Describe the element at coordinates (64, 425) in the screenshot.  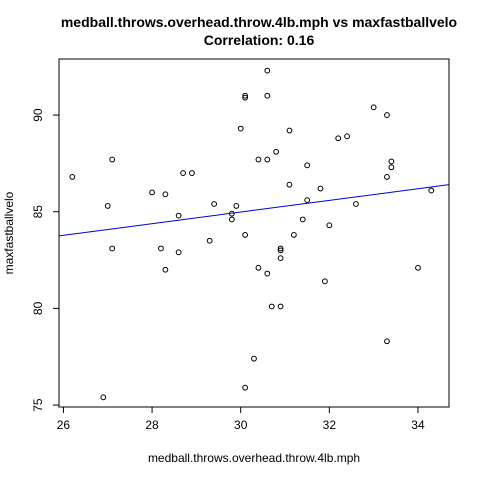
I see `x-tick-label: 26` at that location.